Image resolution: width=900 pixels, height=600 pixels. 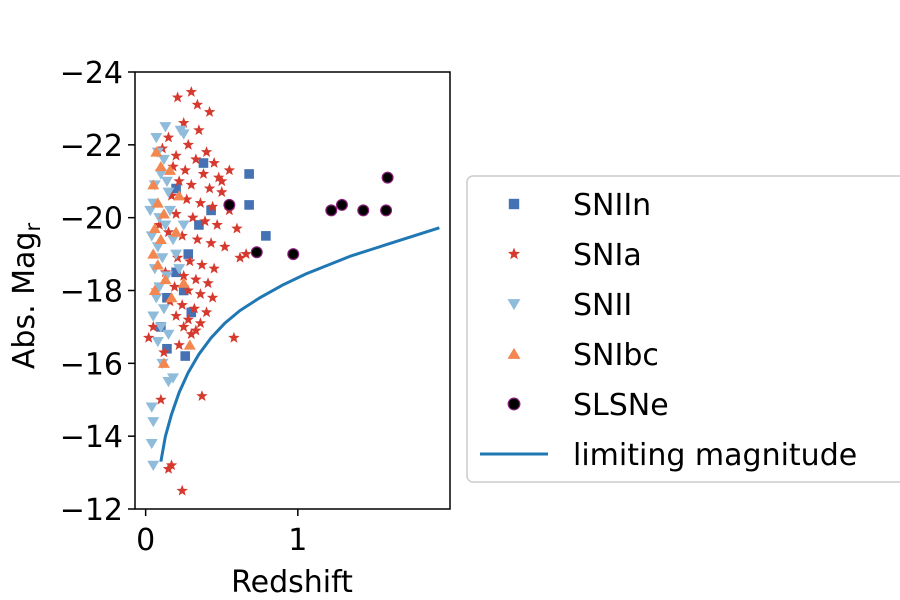 I want to click on y-axis-label: Abs. Magr, so click(x=26, y=296).